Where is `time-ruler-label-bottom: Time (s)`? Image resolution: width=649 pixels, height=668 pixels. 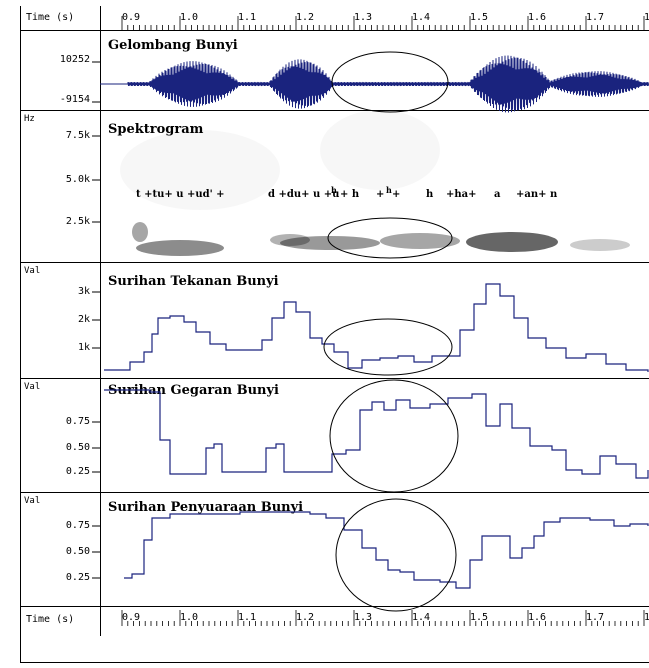 time-ruler-label-bottom: Time (s) is located at coordinates (50, 619).